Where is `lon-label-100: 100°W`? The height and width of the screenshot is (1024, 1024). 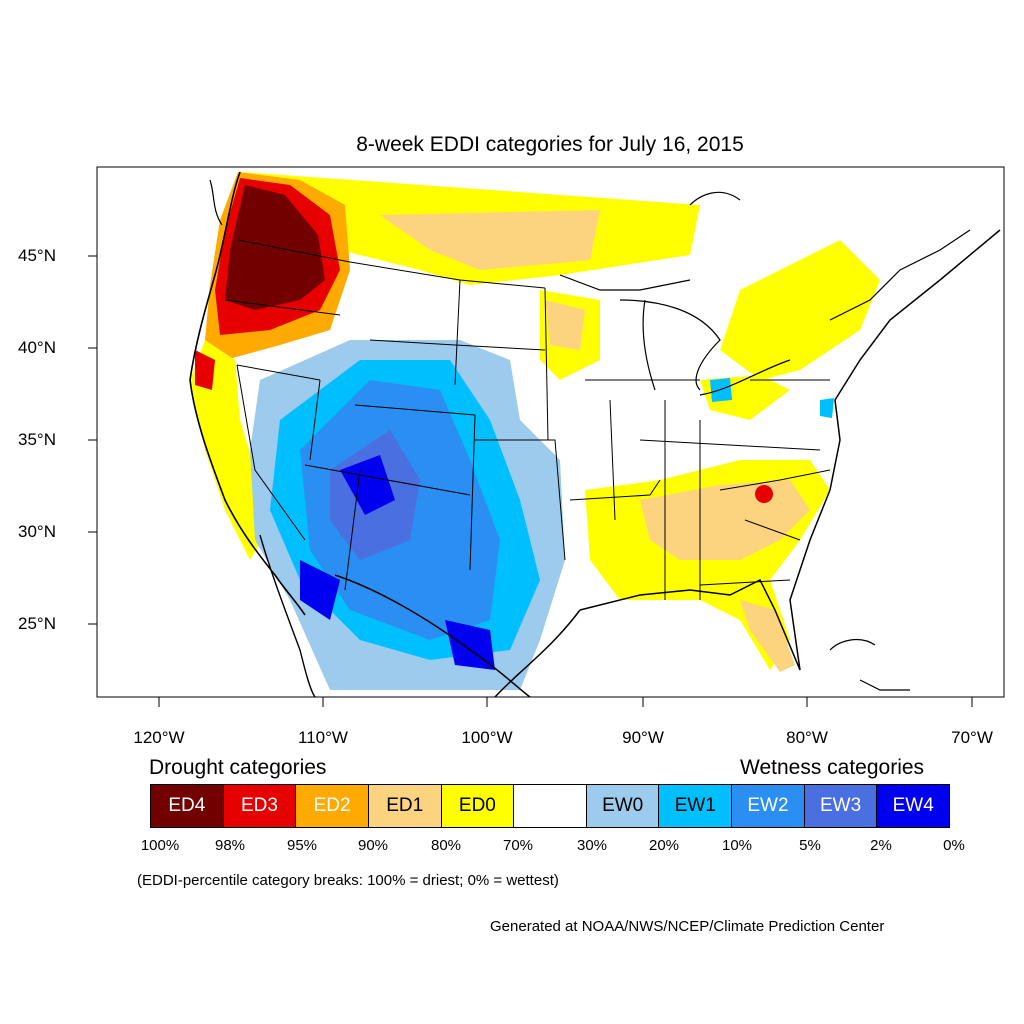 lon-label-100: 100°W is located at coordinates (487, 737).